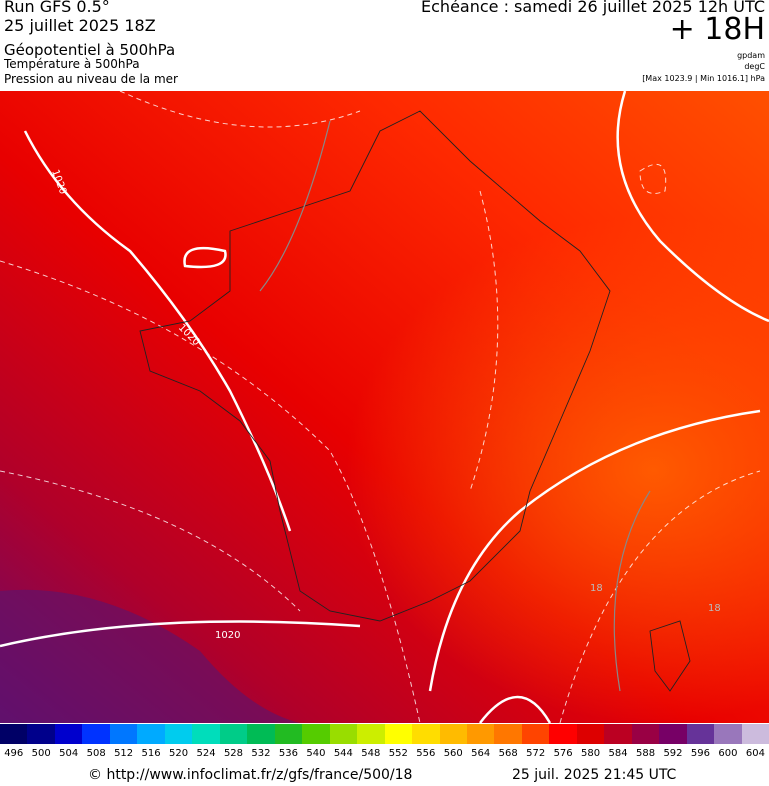 The width and height of the screenshot is (769, 786). What do you see at coordinates (594, 775) in the screenshot?
I see `timestamp: 25 juil. 2025 21:45 UTC` at bounding box center [594, 775].